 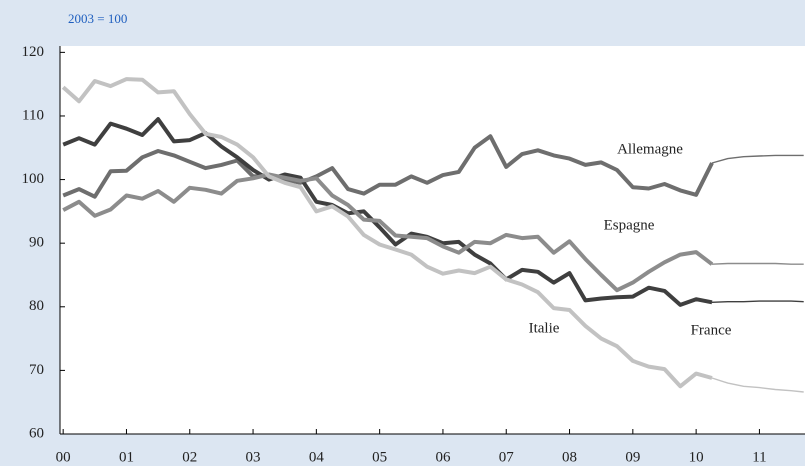 What do you see at coordinates (650, 149) in the screenshot?
I see `series-label: Allemagne` at bounding box center [650, 149].